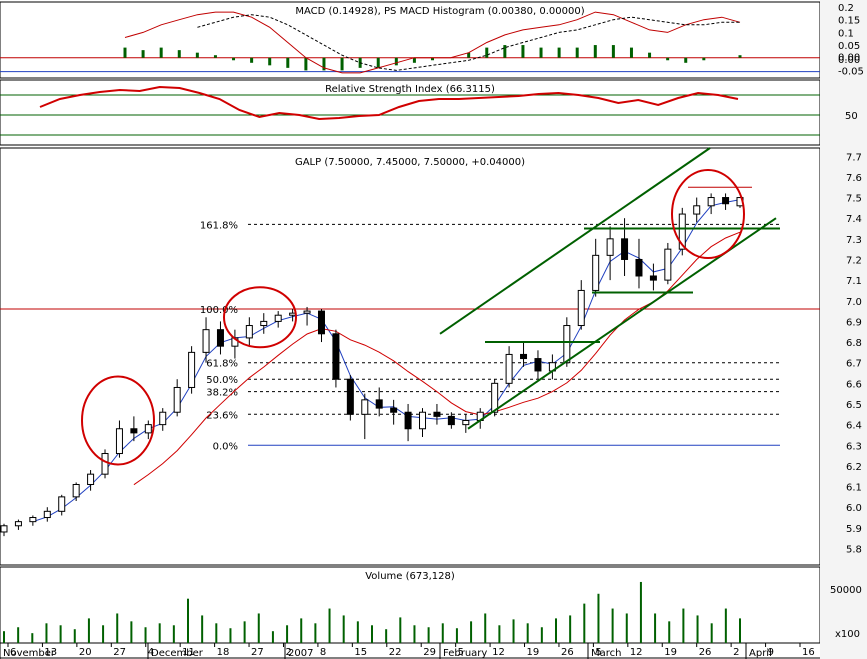 This screenshot has height=659, width=867. Describe the element at coordinates (410, 576) in the screenshot. I see `volume-title: Volume (673,128)` at that location.